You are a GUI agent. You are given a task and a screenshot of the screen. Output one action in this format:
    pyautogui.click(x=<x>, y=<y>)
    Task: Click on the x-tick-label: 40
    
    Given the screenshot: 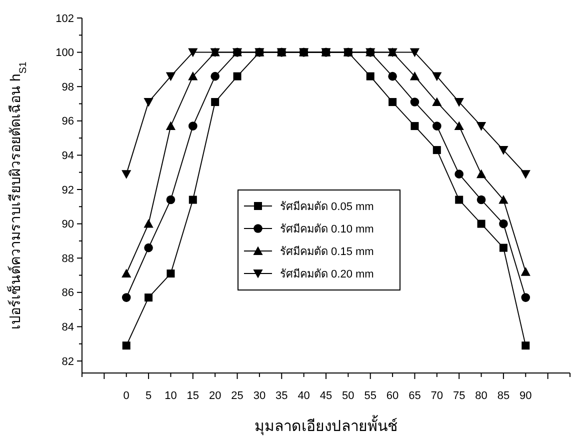 What is the action you would take?
    pyautogui.click(x=304, y=396)
    